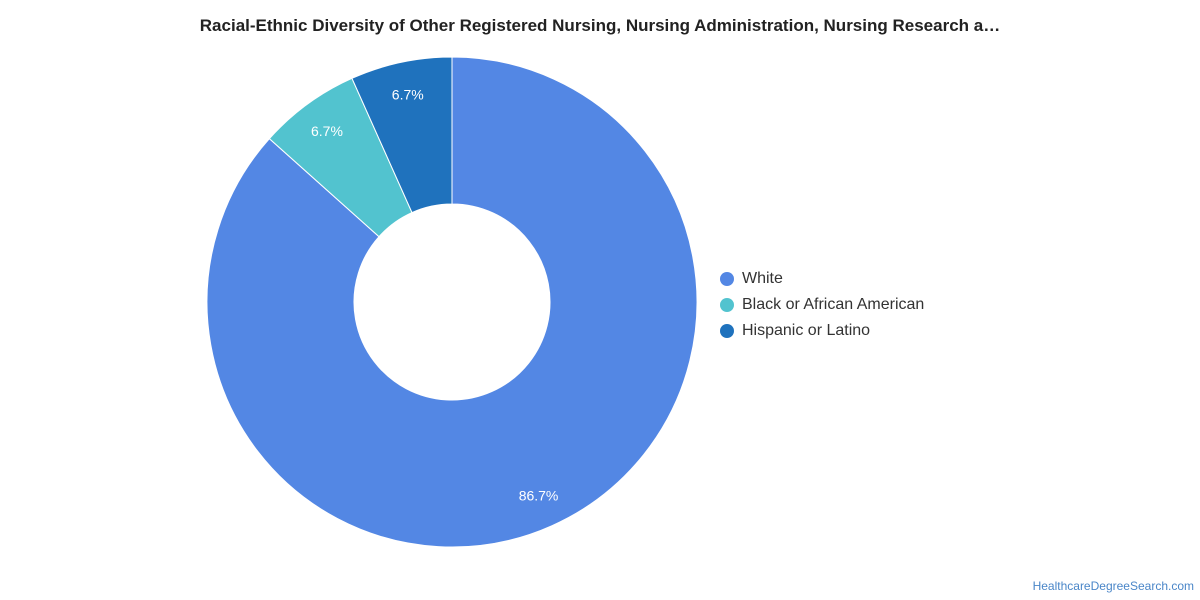  Describe the element at coordinates (822, 279) in the screenshot. I see `legend-item-white: White` at that location.